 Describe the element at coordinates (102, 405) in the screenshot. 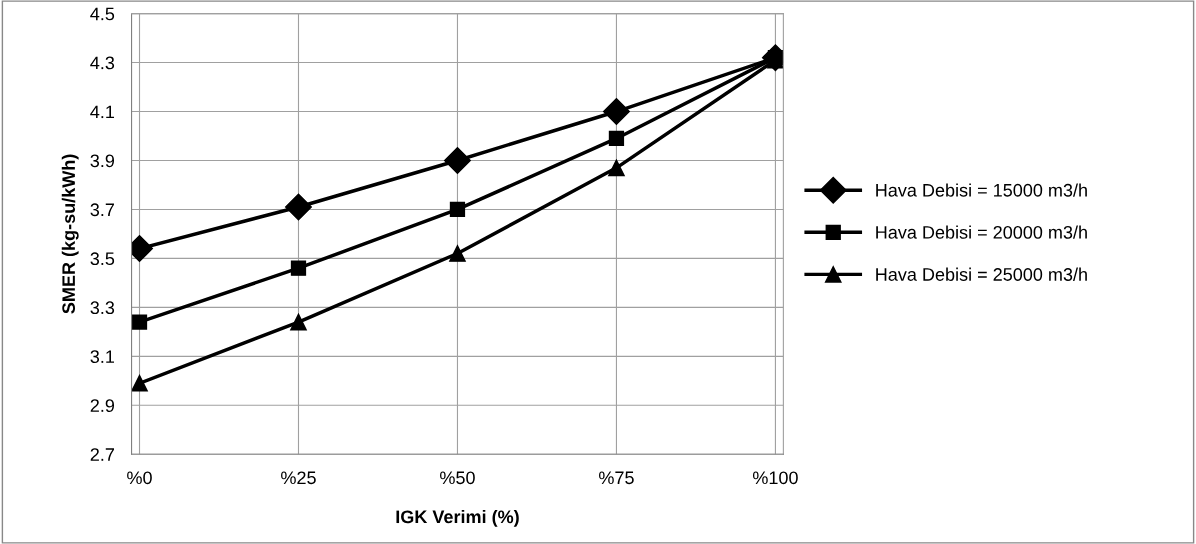

I see `y-tick-label: 2.9` at that location.